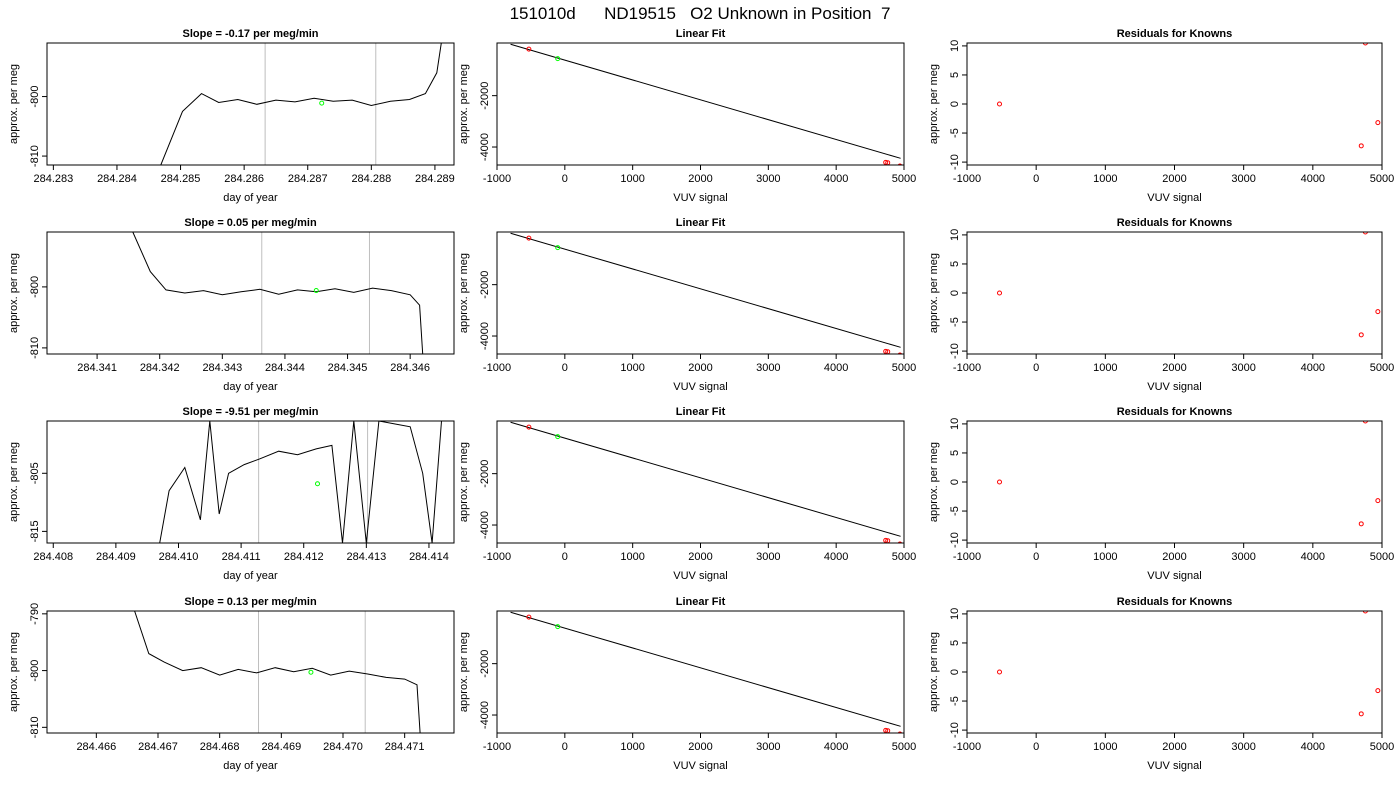 This screenshot has height=800, width=1400. Describe the element at coordinates (348, 368) in the screenshot. I see `x-tick-label: 284.345` at that location.